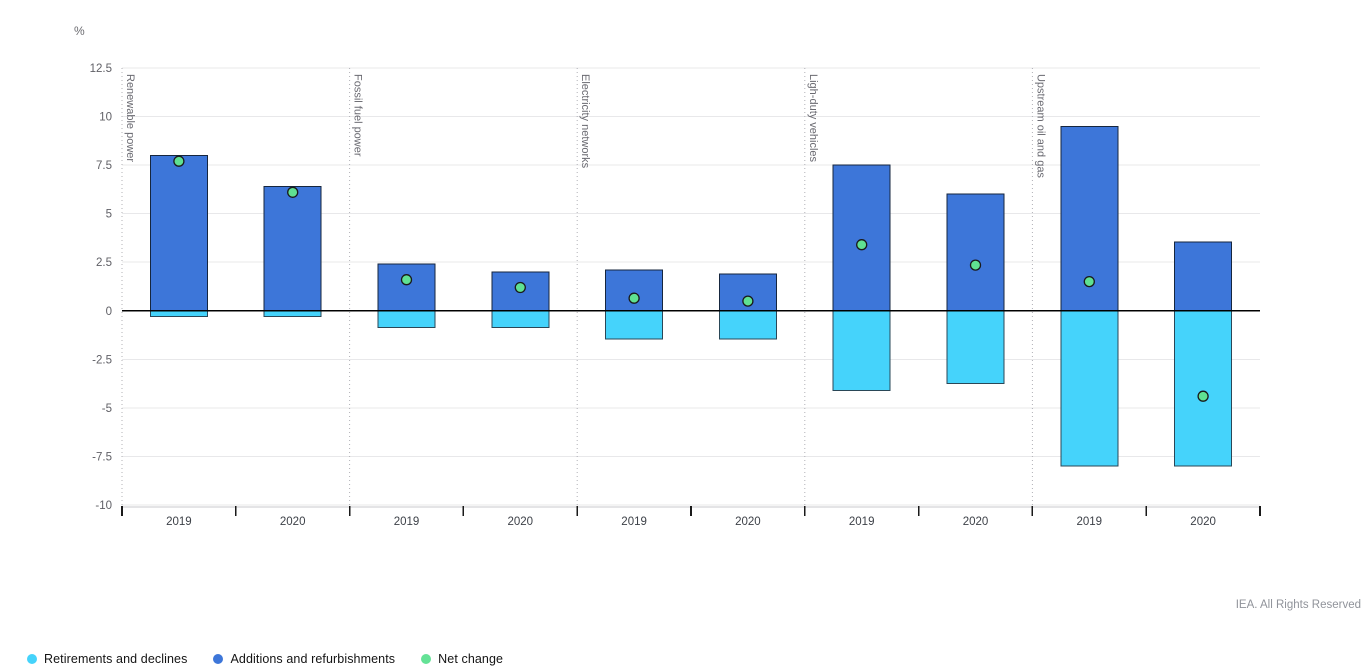 This screenshot has width=1365, height=668. What do you see at coordinates (1298, 605) in the screenshot?
I see `copyright-credit: IEA. All Rights Reserved` at bounding box center [1298, 605].